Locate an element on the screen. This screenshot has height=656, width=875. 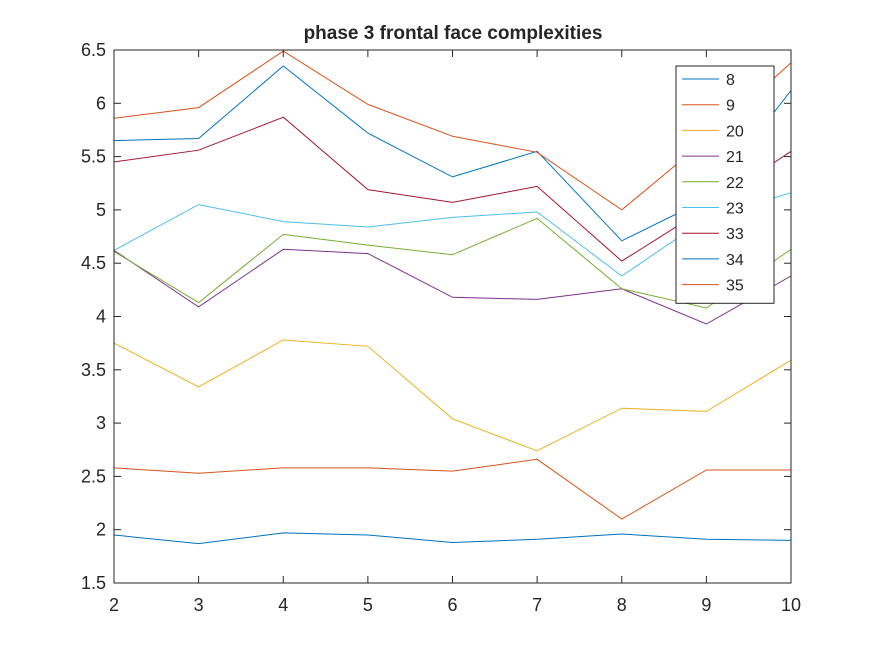
legend: 8 9 20 21 22 23 33 34 35 is located at coordinates (725, 184).